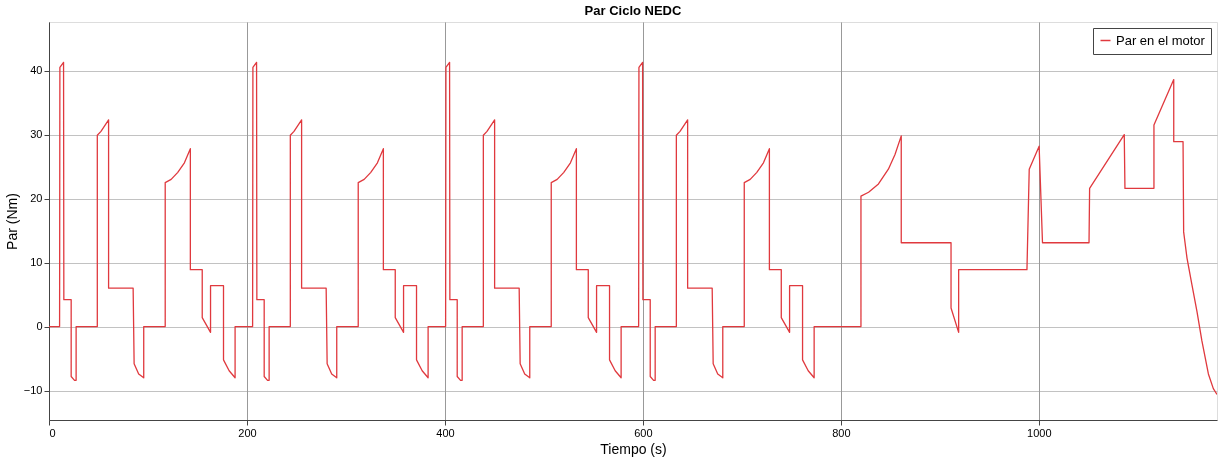 The height and width of the screenshot is (461, 1225). I want to click on y-tick-label: 0, so click(39, 326).